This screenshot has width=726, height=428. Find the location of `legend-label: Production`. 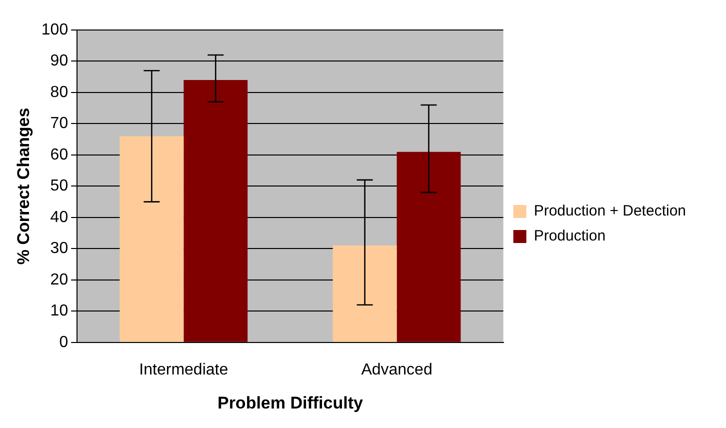

legend-label: Production is located at coordinates (570, 236).